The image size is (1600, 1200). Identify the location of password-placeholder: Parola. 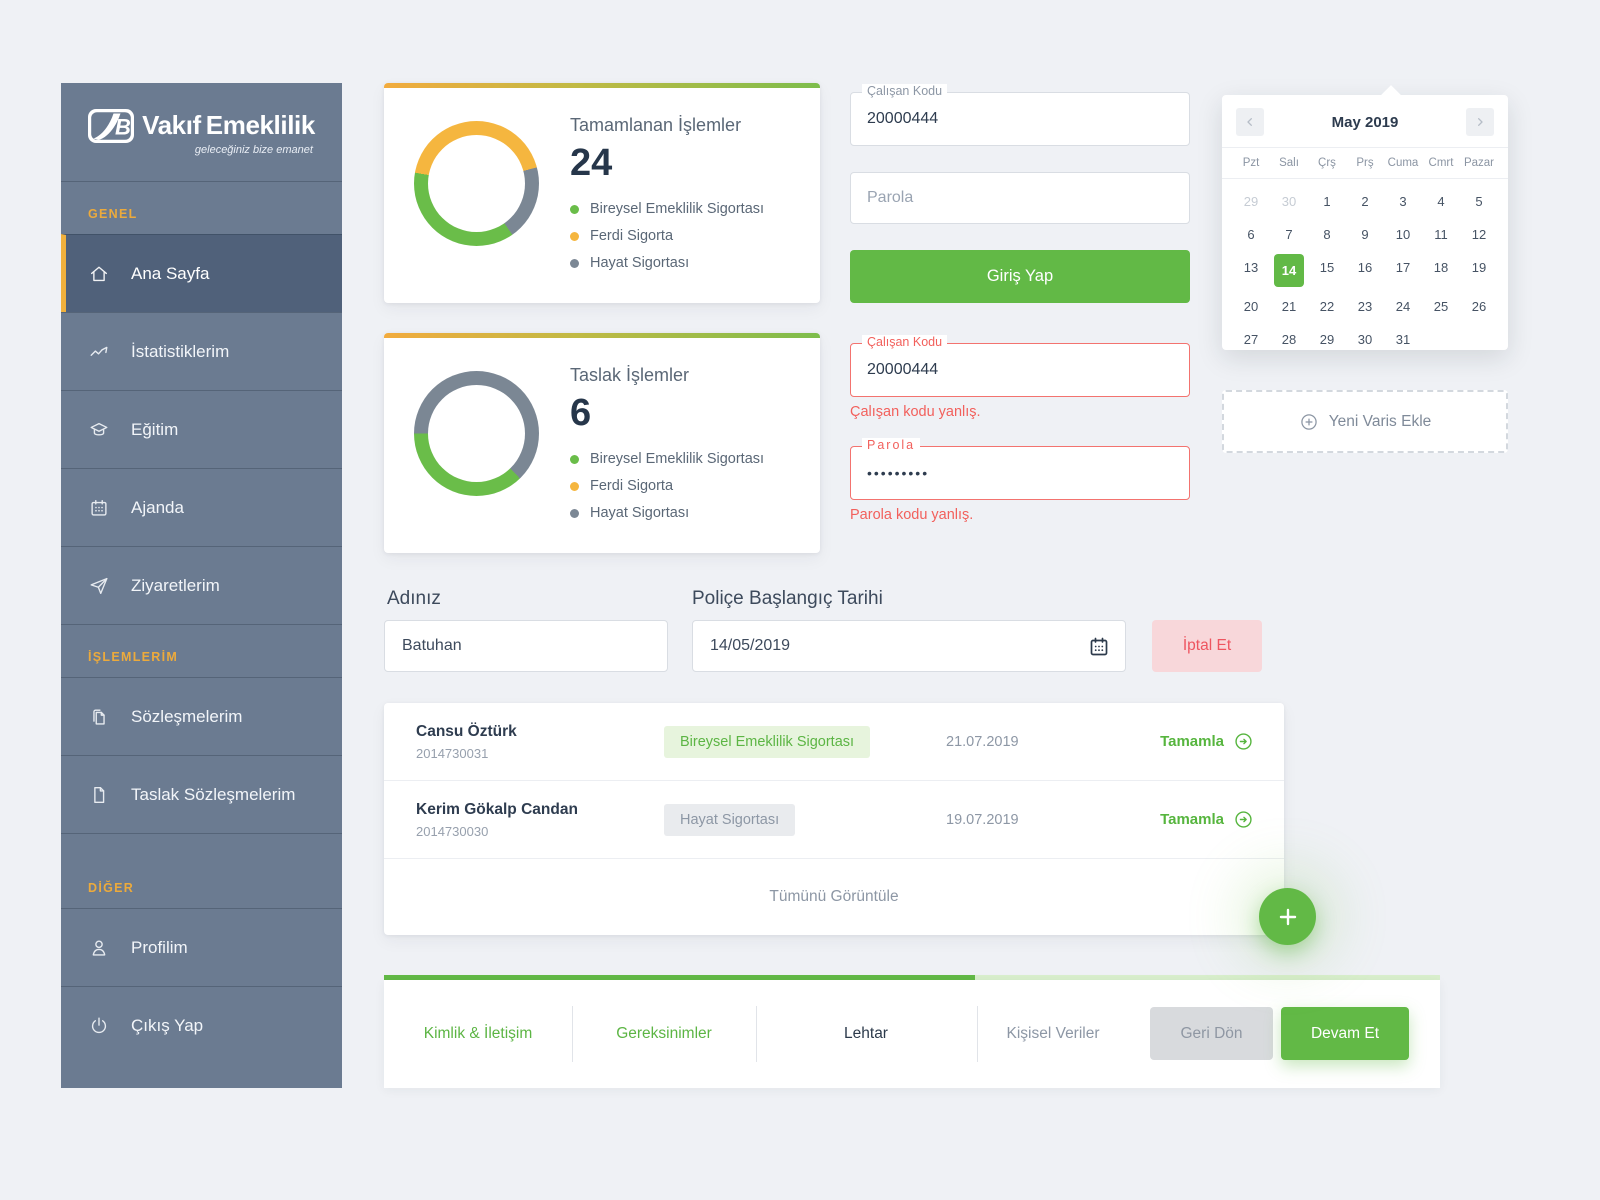
(890, 197).